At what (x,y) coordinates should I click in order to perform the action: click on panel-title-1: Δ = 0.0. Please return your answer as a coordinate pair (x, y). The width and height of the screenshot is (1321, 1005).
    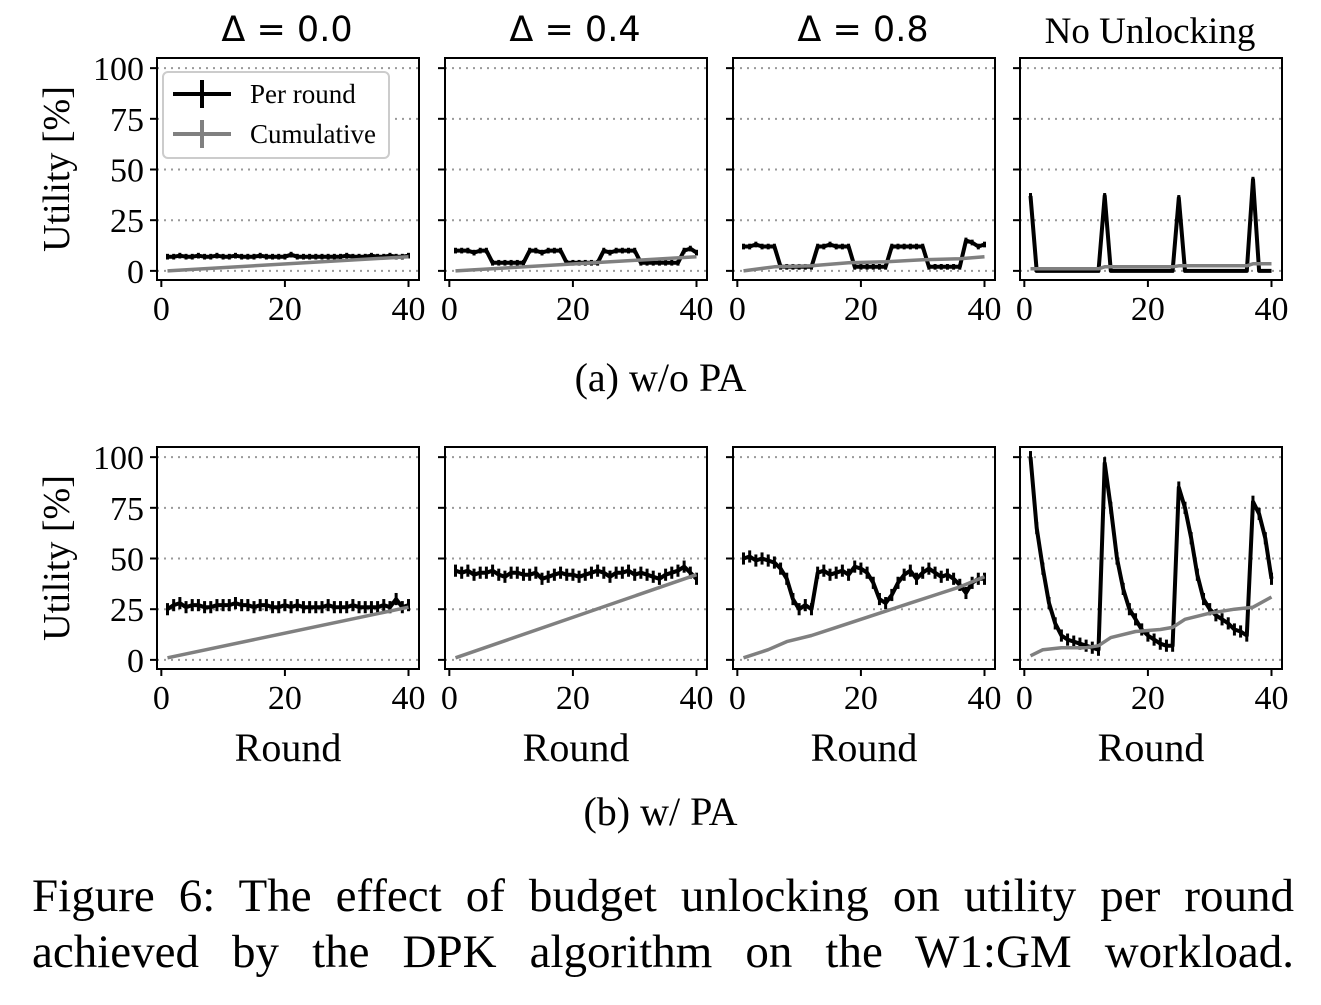
    Looking at the image, I should click on (287, 30).